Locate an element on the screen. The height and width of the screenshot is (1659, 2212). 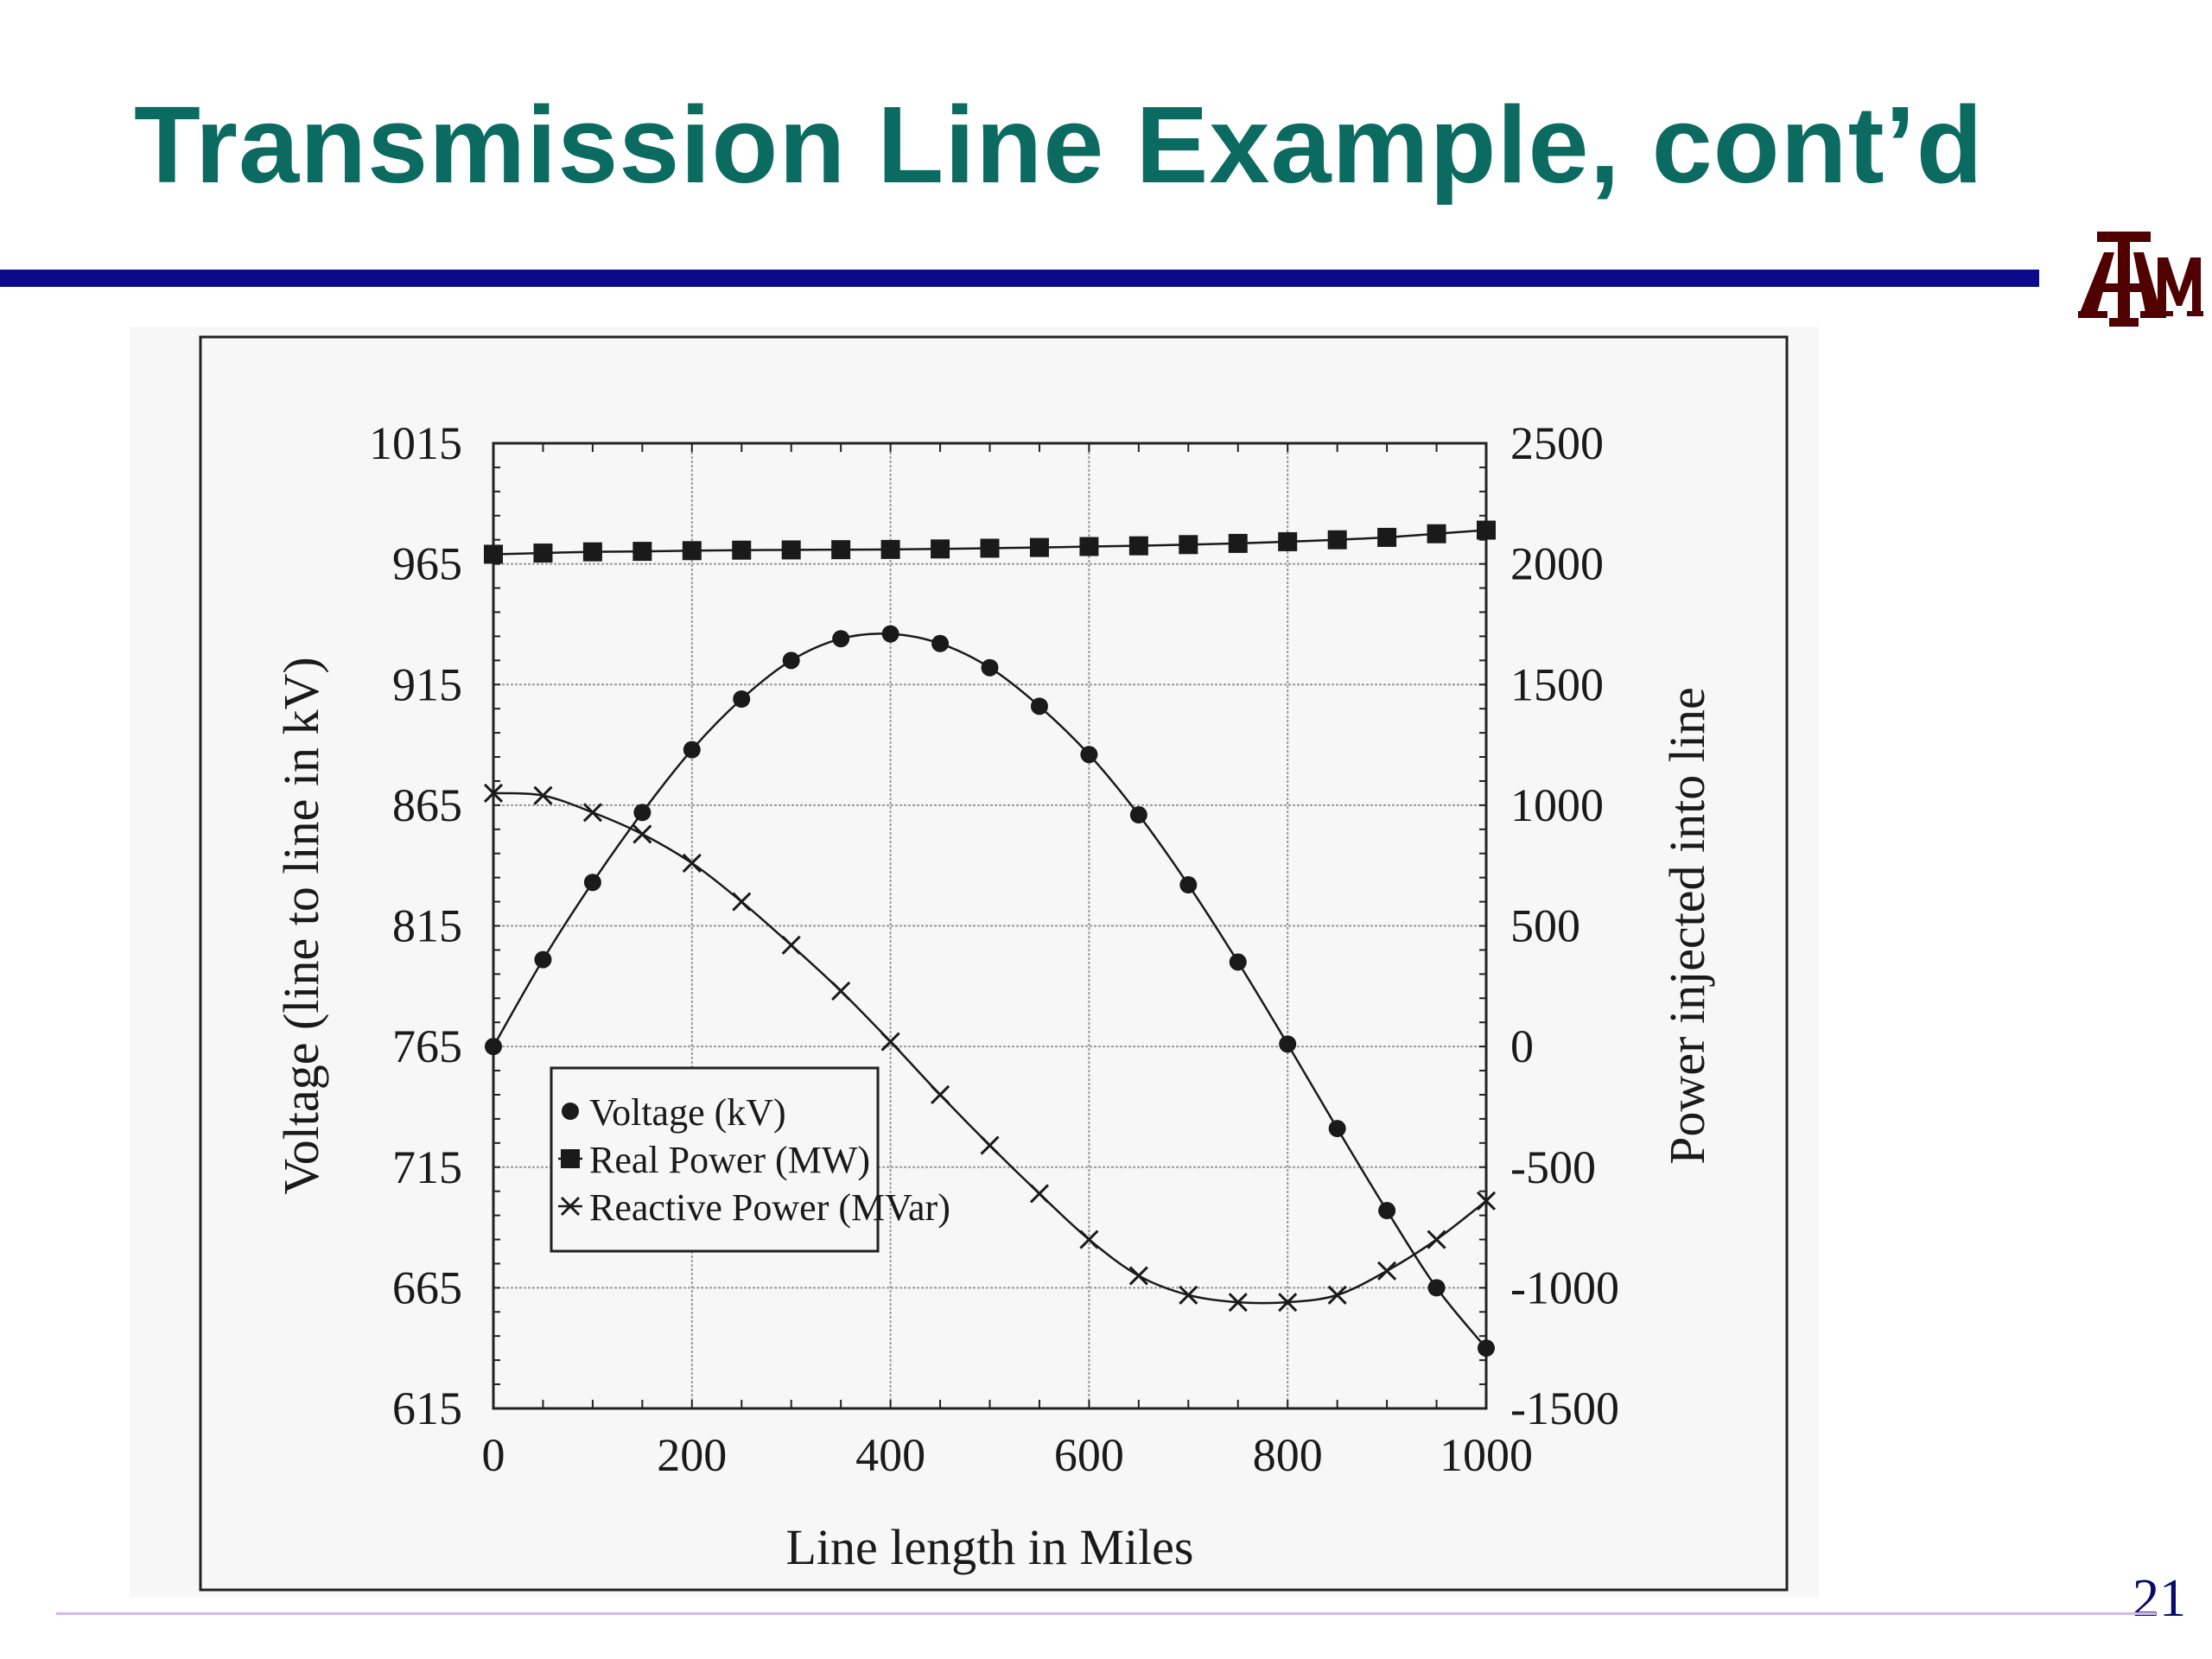
x-tick-label: 600 is located at coordinates (1089, 1455).